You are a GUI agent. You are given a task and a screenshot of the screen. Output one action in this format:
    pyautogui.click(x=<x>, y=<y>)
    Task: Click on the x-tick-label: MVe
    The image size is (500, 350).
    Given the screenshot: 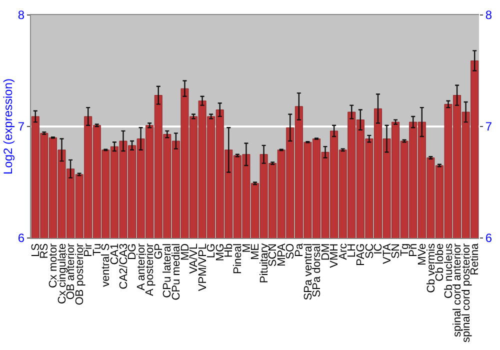 What is the action you would take?
    pyautogui.click(x=422, y=254)
    